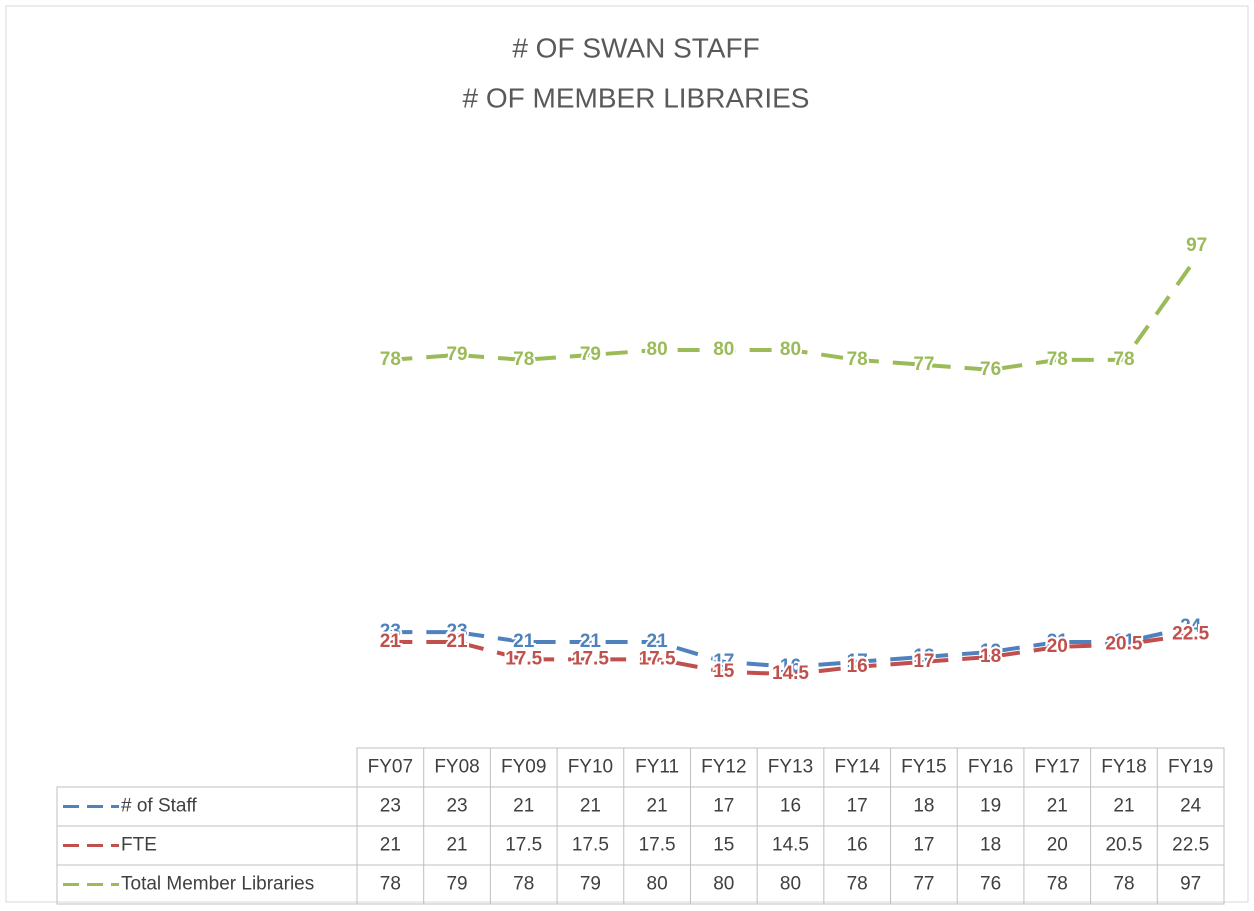  What do you see at coordinates (923, 661) in the screenshot?
I see `data-label: 17` at bounding box center [923, 661].